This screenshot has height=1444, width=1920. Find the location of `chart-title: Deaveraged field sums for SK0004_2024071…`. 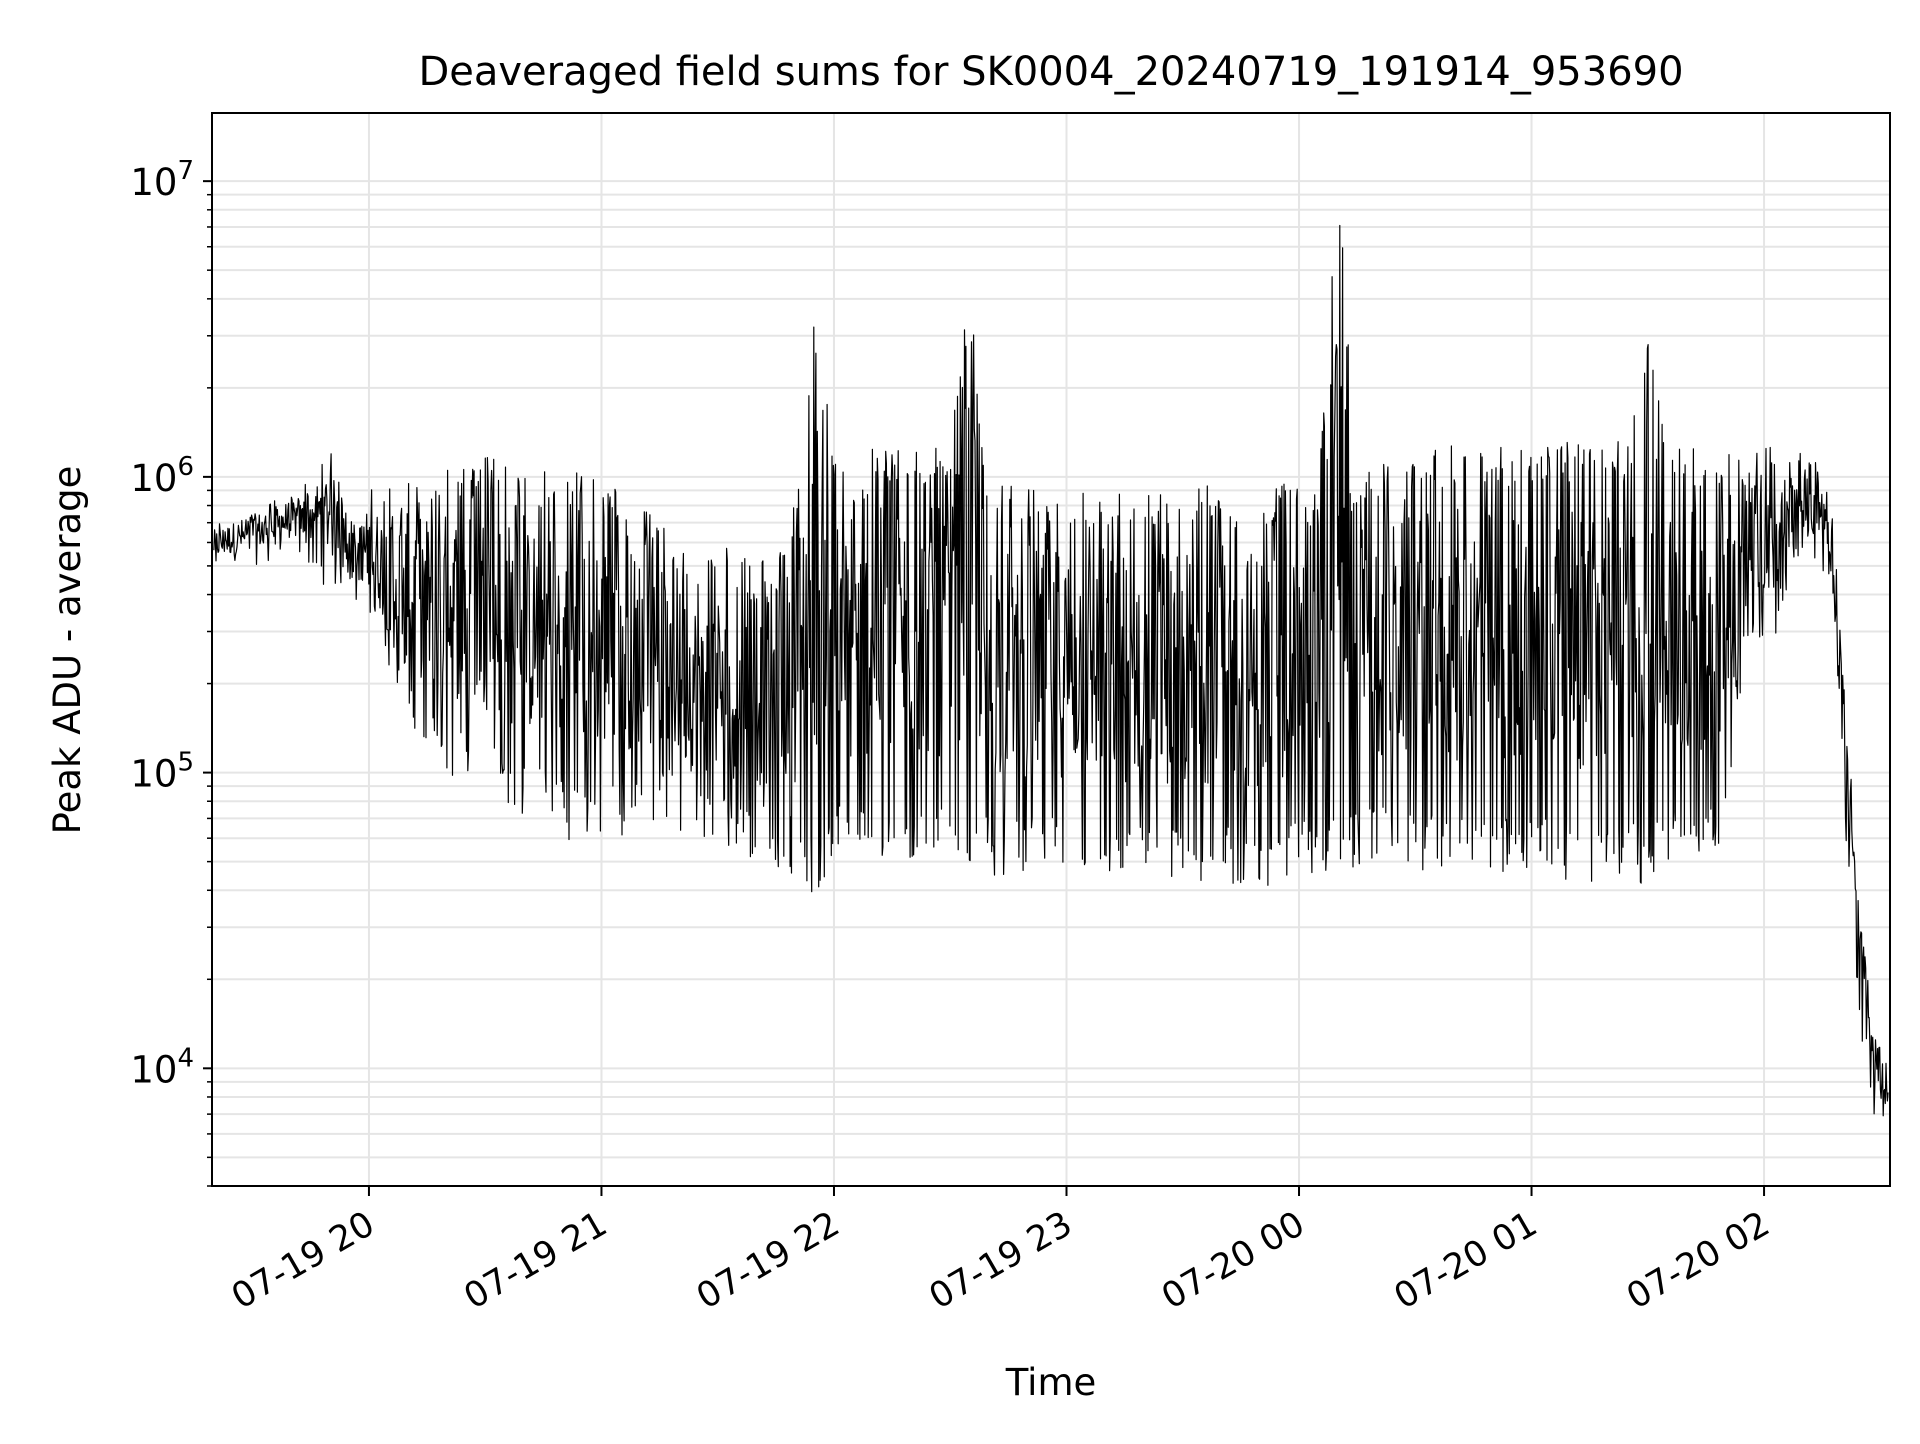

chart-title: Deaveraged field sums for SK0004_2024071… is located at coordinates (1050, 72).